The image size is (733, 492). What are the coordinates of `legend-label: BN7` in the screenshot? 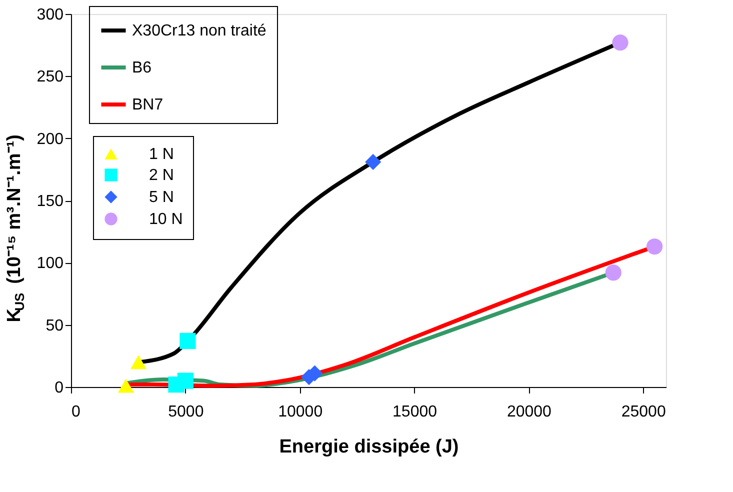 It's located at (148, 105).